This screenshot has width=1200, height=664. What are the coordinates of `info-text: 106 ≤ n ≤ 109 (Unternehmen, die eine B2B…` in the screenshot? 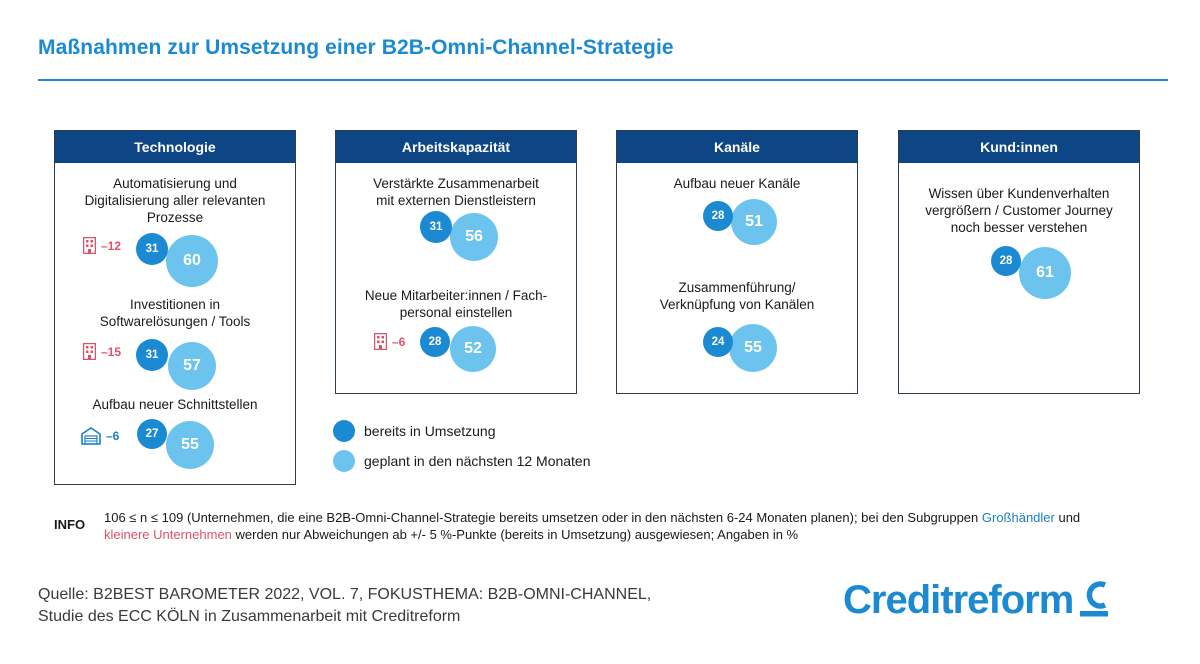 It's located at (609, 526).